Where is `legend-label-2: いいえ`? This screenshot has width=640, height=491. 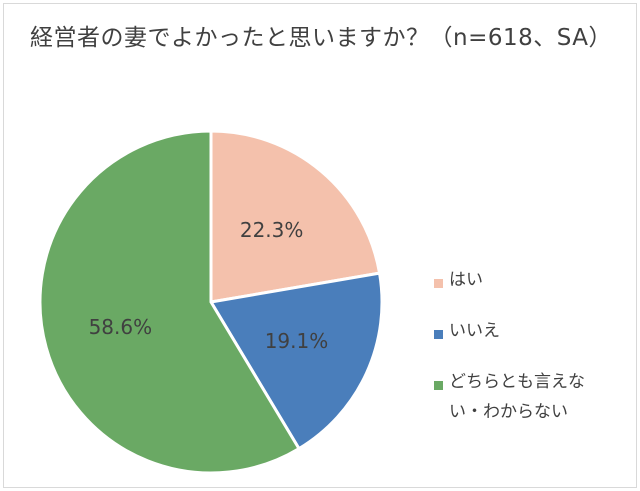
legend-label-2: いいえ is located at coordinates (474, 331).